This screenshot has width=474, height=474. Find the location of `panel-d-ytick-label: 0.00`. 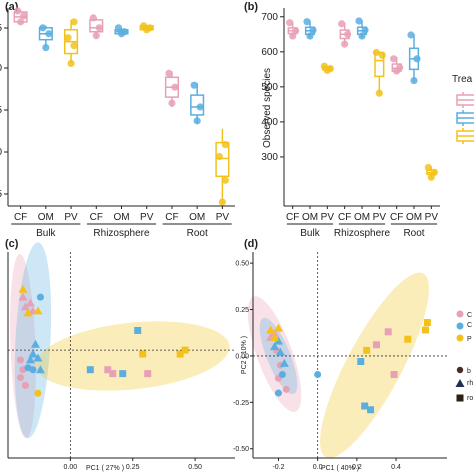

panel-d-ytick-label: 0.00 is located at coordinates (242, 356).